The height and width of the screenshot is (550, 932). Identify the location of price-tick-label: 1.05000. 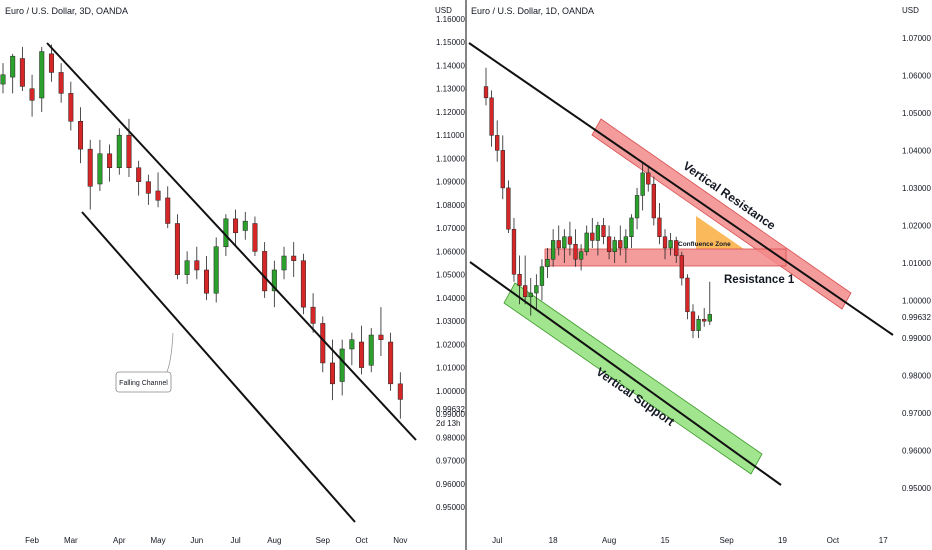
(916, 113).